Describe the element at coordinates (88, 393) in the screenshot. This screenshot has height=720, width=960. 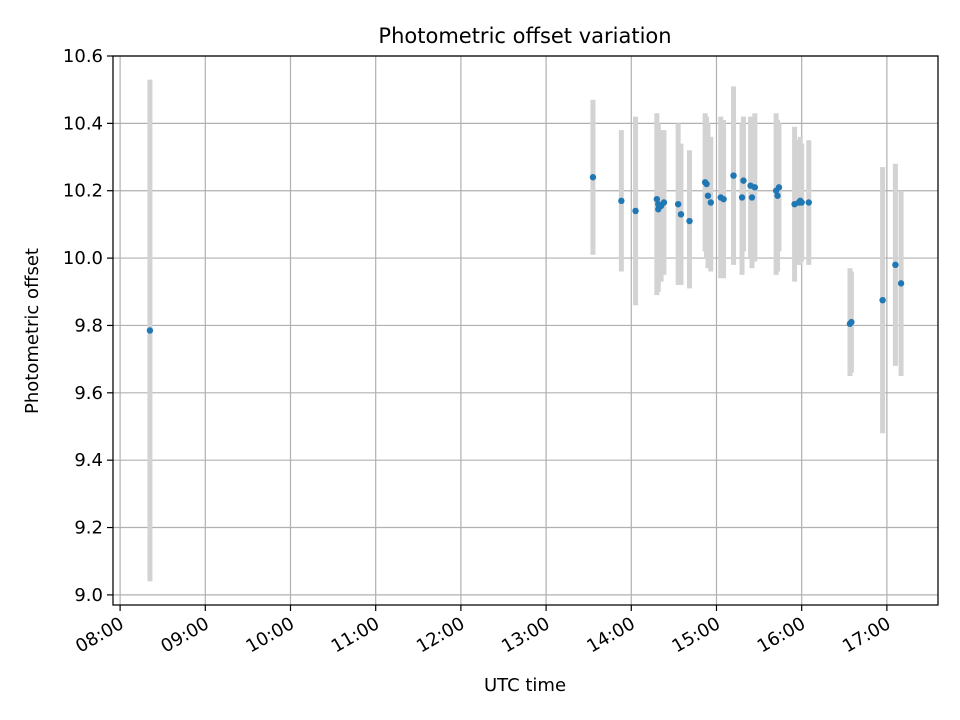
I see `y-tick-label: 9.6` at that location.